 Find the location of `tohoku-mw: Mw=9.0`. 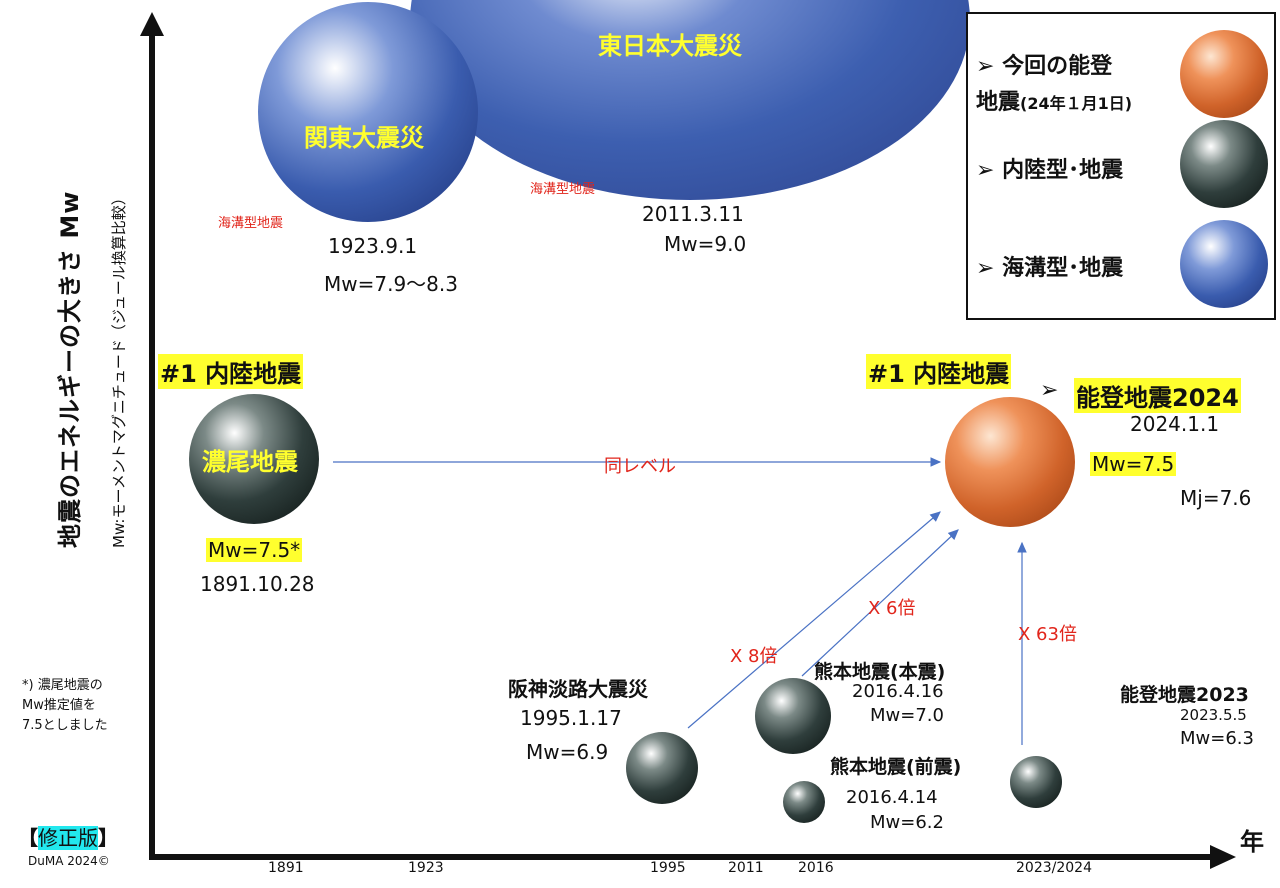

tohoku-mw: Mw=9.0 is located at coordinates (705, 244).